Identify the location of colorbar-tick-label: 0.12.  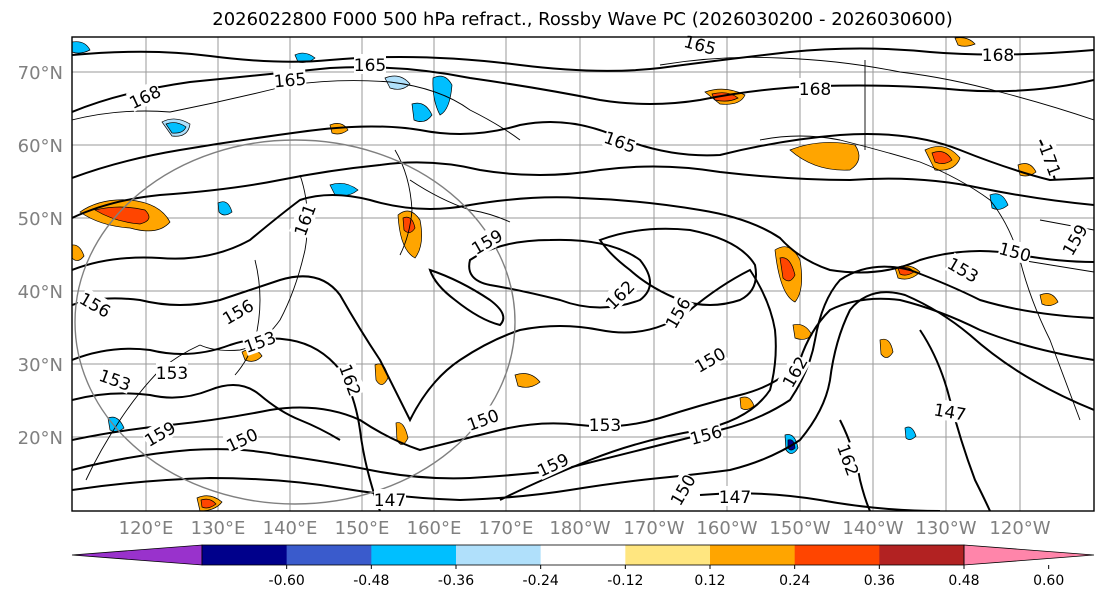
(709, 581).